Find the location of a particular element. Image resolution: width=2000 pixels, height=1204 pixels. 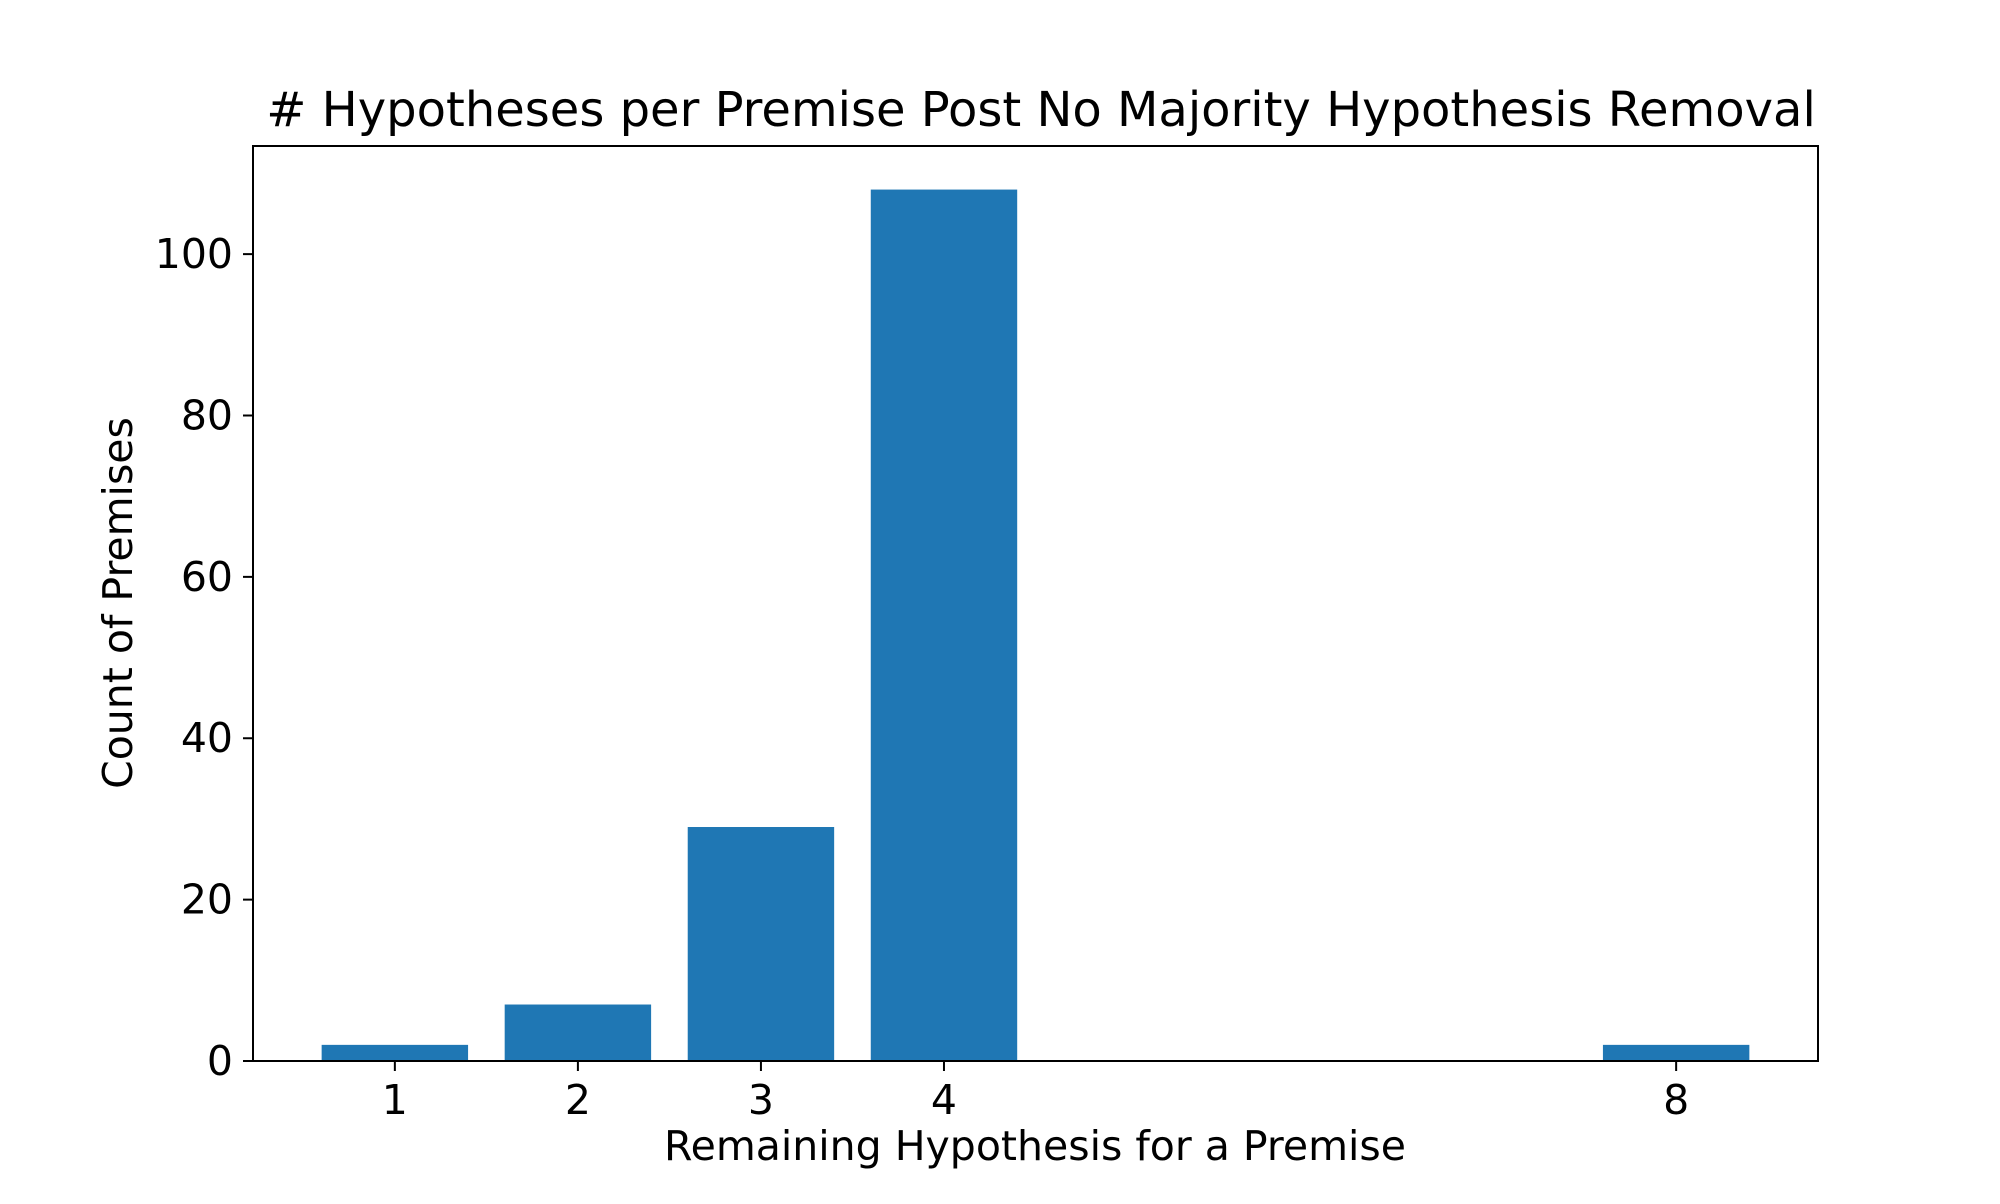

x-tick-label-2: 2 is located at coordinates (578, 1100).